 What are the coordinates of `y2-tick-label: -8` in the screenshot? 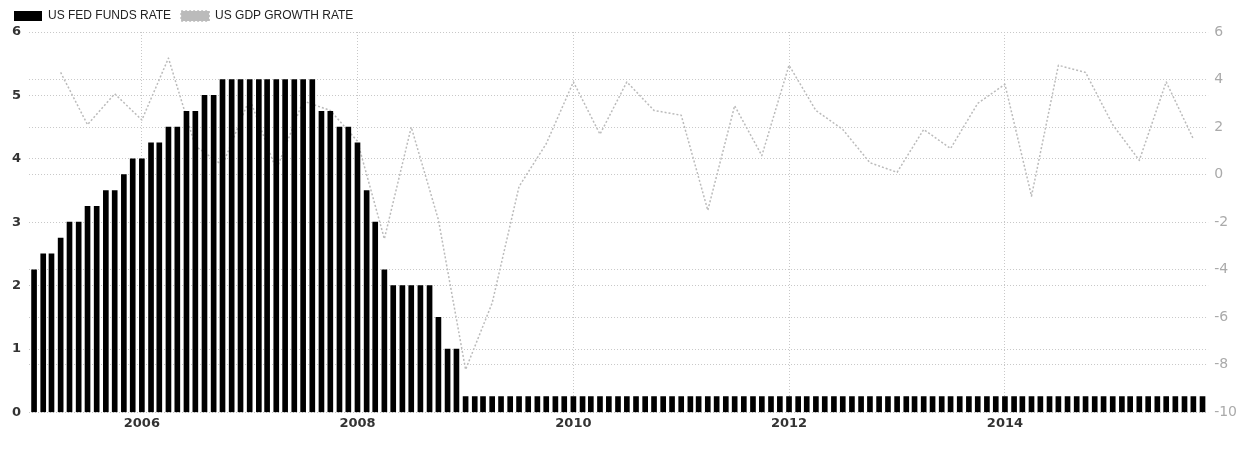 It's located at (1221, 363).